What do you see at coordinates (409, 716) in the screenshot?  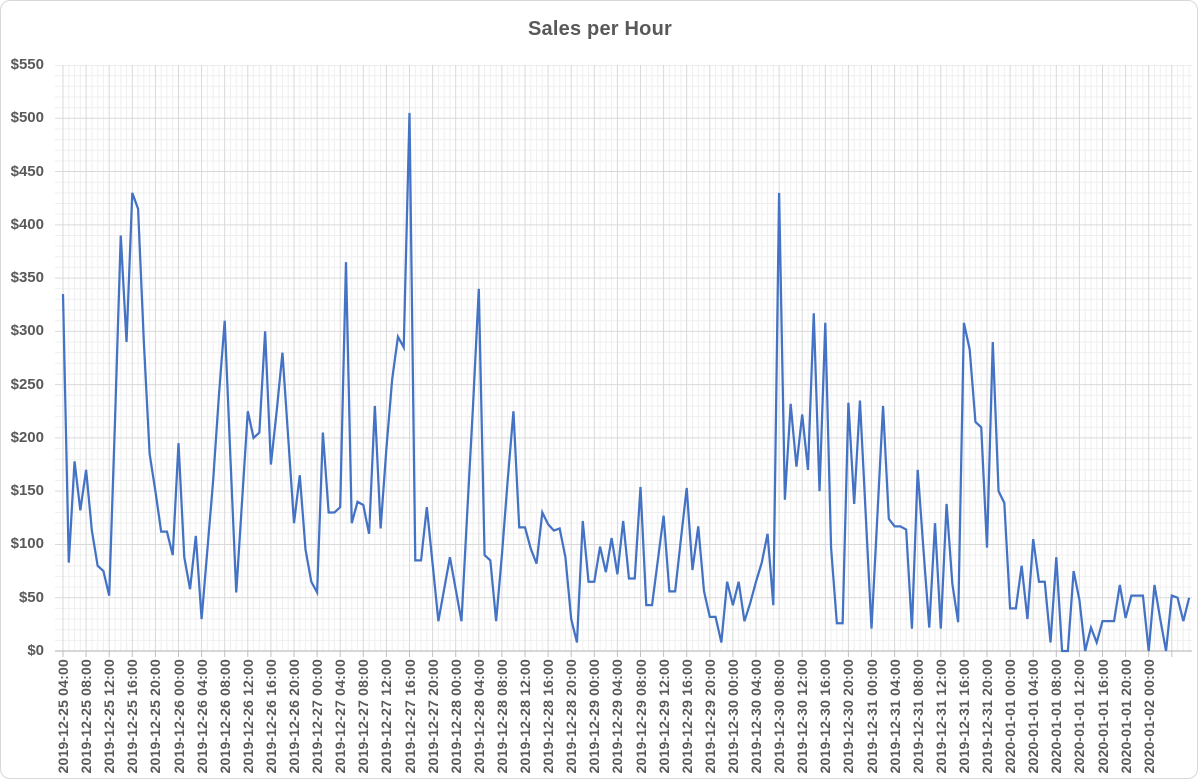 I see `x-axis-tick-label: 2019-12-27 16:00` at bounding box center [409, 716].